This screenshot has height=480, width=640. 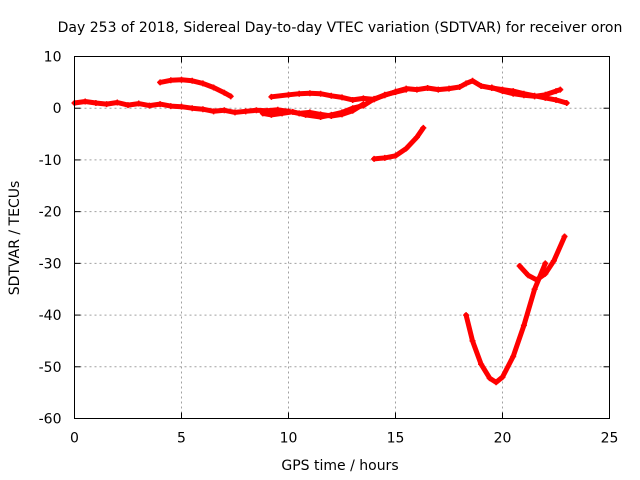 I want to click on y-axis-label: SDTVAR / TECUs, so click(x=15, y=238).